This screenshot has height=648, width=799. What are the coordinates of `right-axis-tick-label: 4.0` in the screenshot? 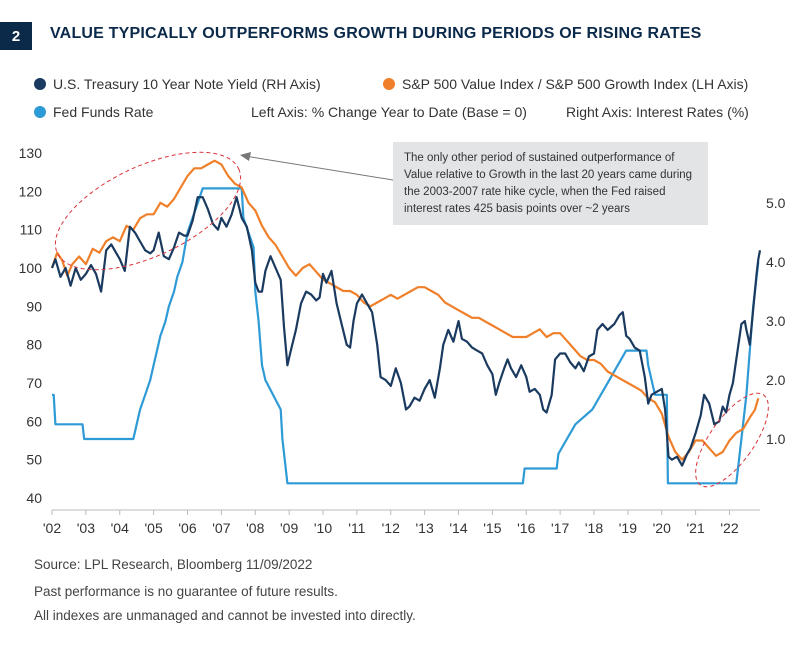 It's located at (776, 262).